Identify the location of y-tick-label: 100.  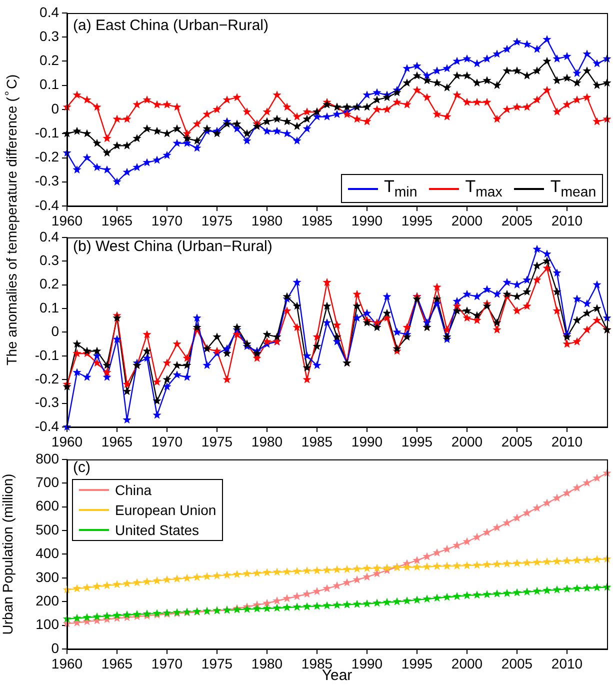
(48, 624).